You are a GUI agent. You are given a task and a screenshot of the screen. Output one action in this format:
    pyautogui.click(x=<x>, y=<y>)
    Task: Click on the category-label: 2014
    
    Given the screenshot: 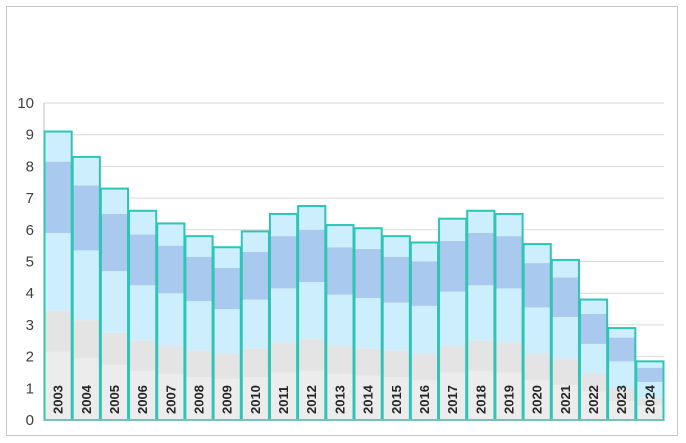 What is the action you would take?
    pyautogui.click(x=368, y=399)
    